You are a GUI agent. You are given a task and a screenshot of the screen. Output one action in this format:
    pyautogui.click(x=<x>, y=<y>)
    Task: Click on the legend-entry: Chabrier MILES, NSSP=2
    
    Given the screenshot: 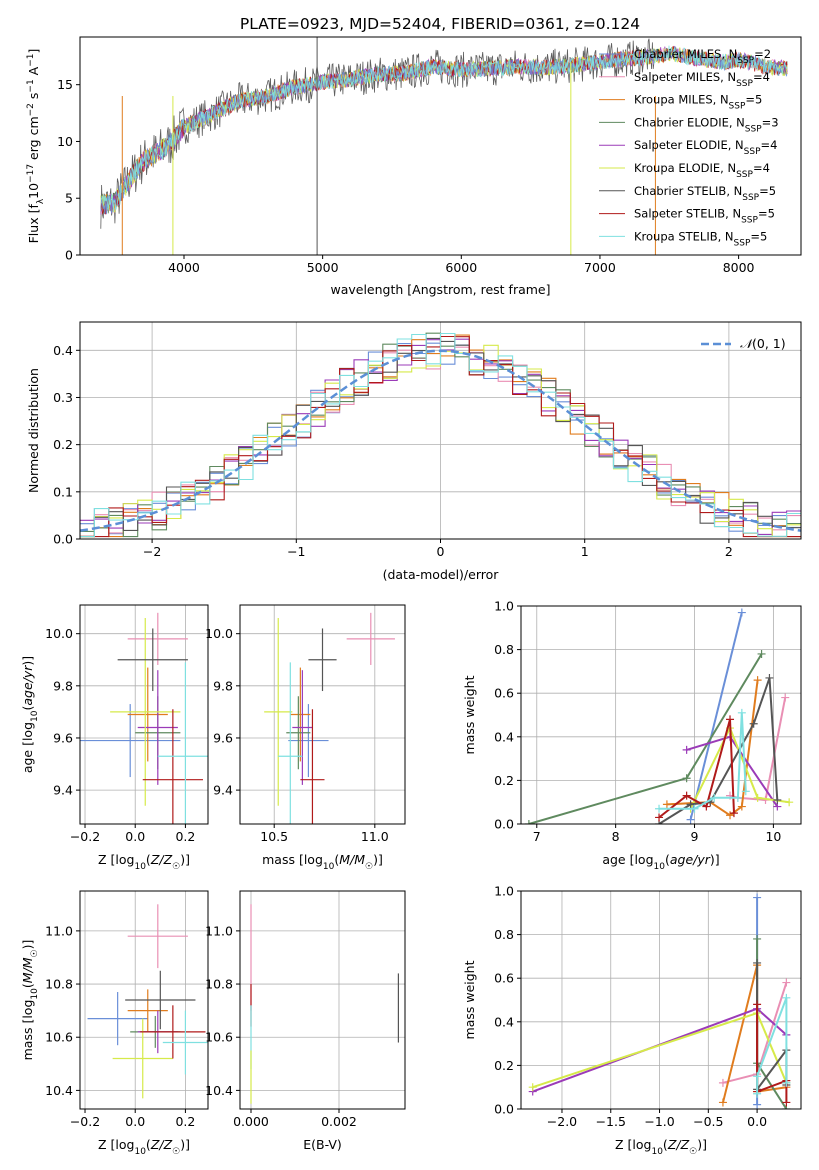 What is the action you would take?
    pyautogui.click(x=702, y=56)
    